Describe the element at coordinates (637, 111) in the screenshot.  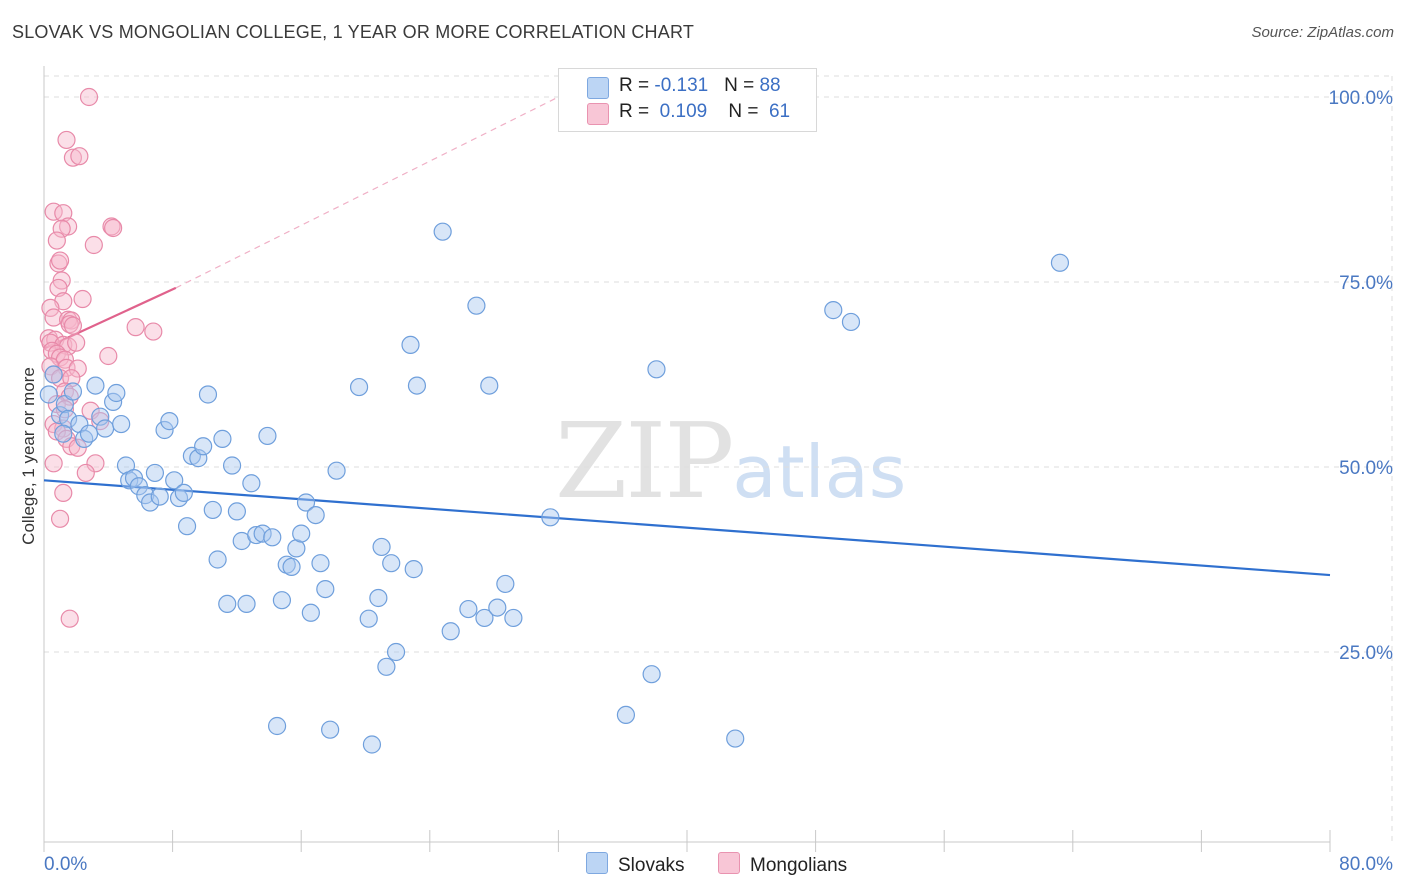
I see `mongolians-r-label: R =` at that location.